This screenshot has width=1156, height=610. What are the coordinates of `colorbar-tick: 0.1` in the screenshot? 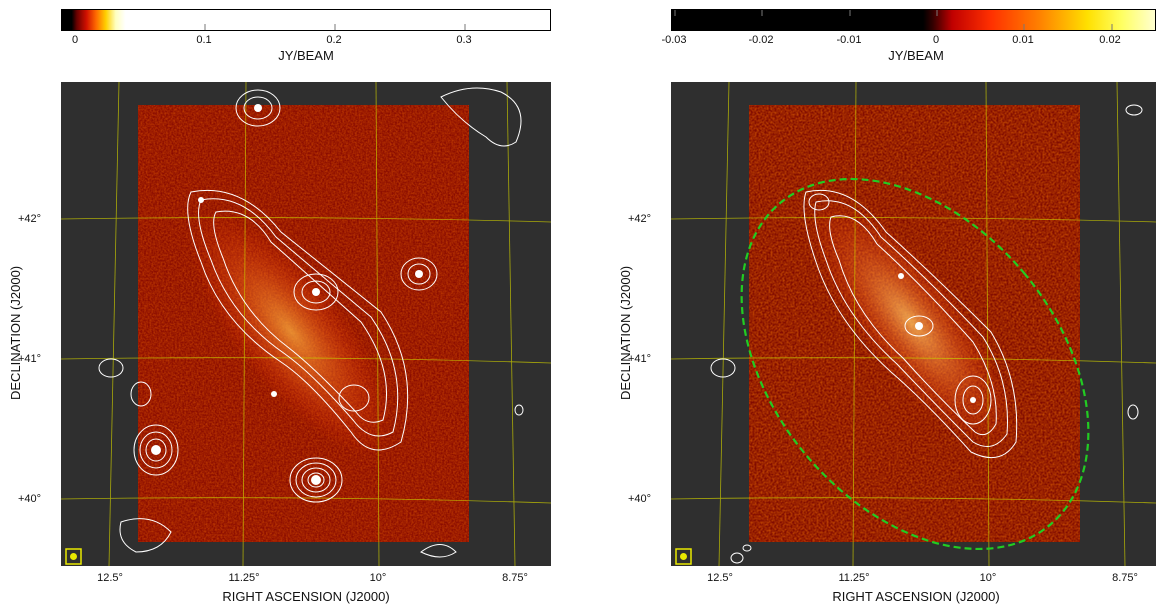 It's located at (204, 40).